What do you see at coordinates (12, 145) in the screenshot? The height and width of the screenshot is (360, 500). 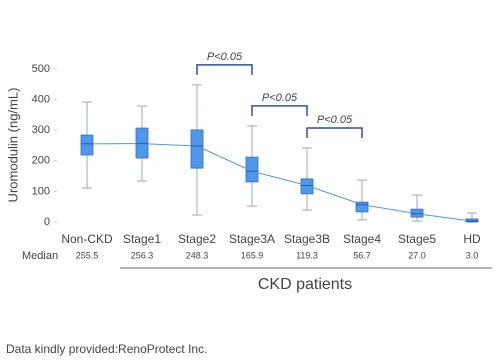 I see `y-axis-label: Uromodulin (ng/mL)` at bounding box center [12, 145].